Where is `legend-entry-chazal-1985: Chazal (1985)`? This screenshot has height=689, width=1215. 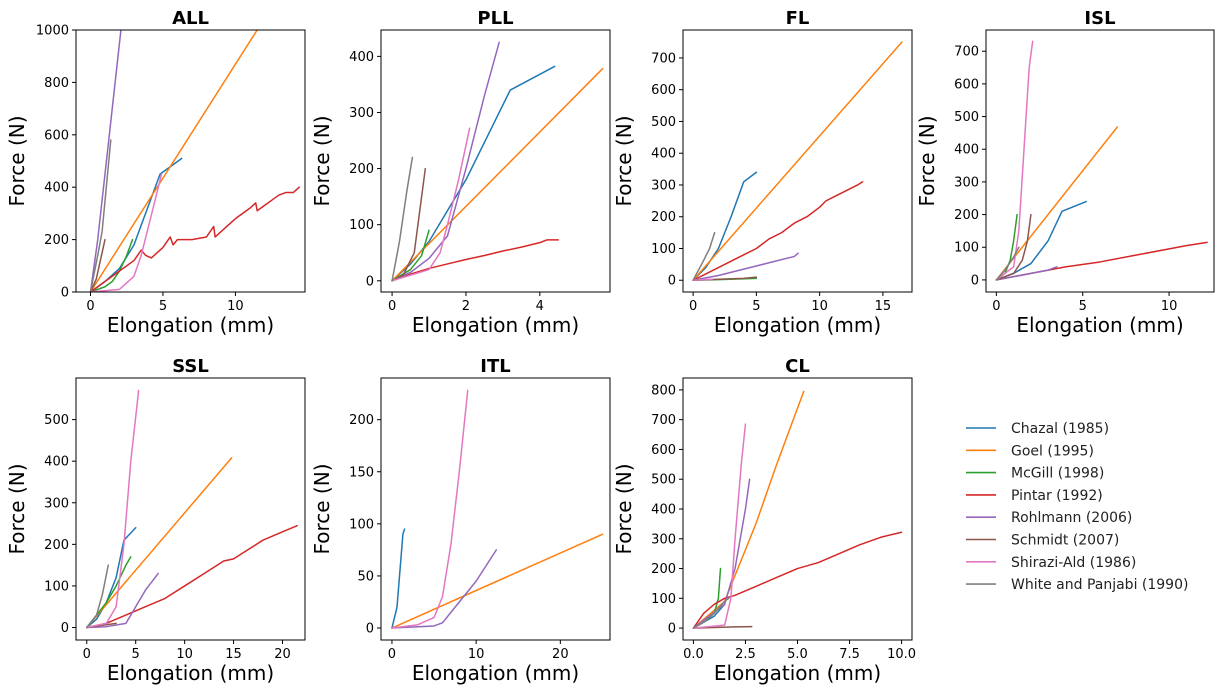
legend-entry-chazal-1985: Chazal (1985) is located at coordinates (1037, 429).